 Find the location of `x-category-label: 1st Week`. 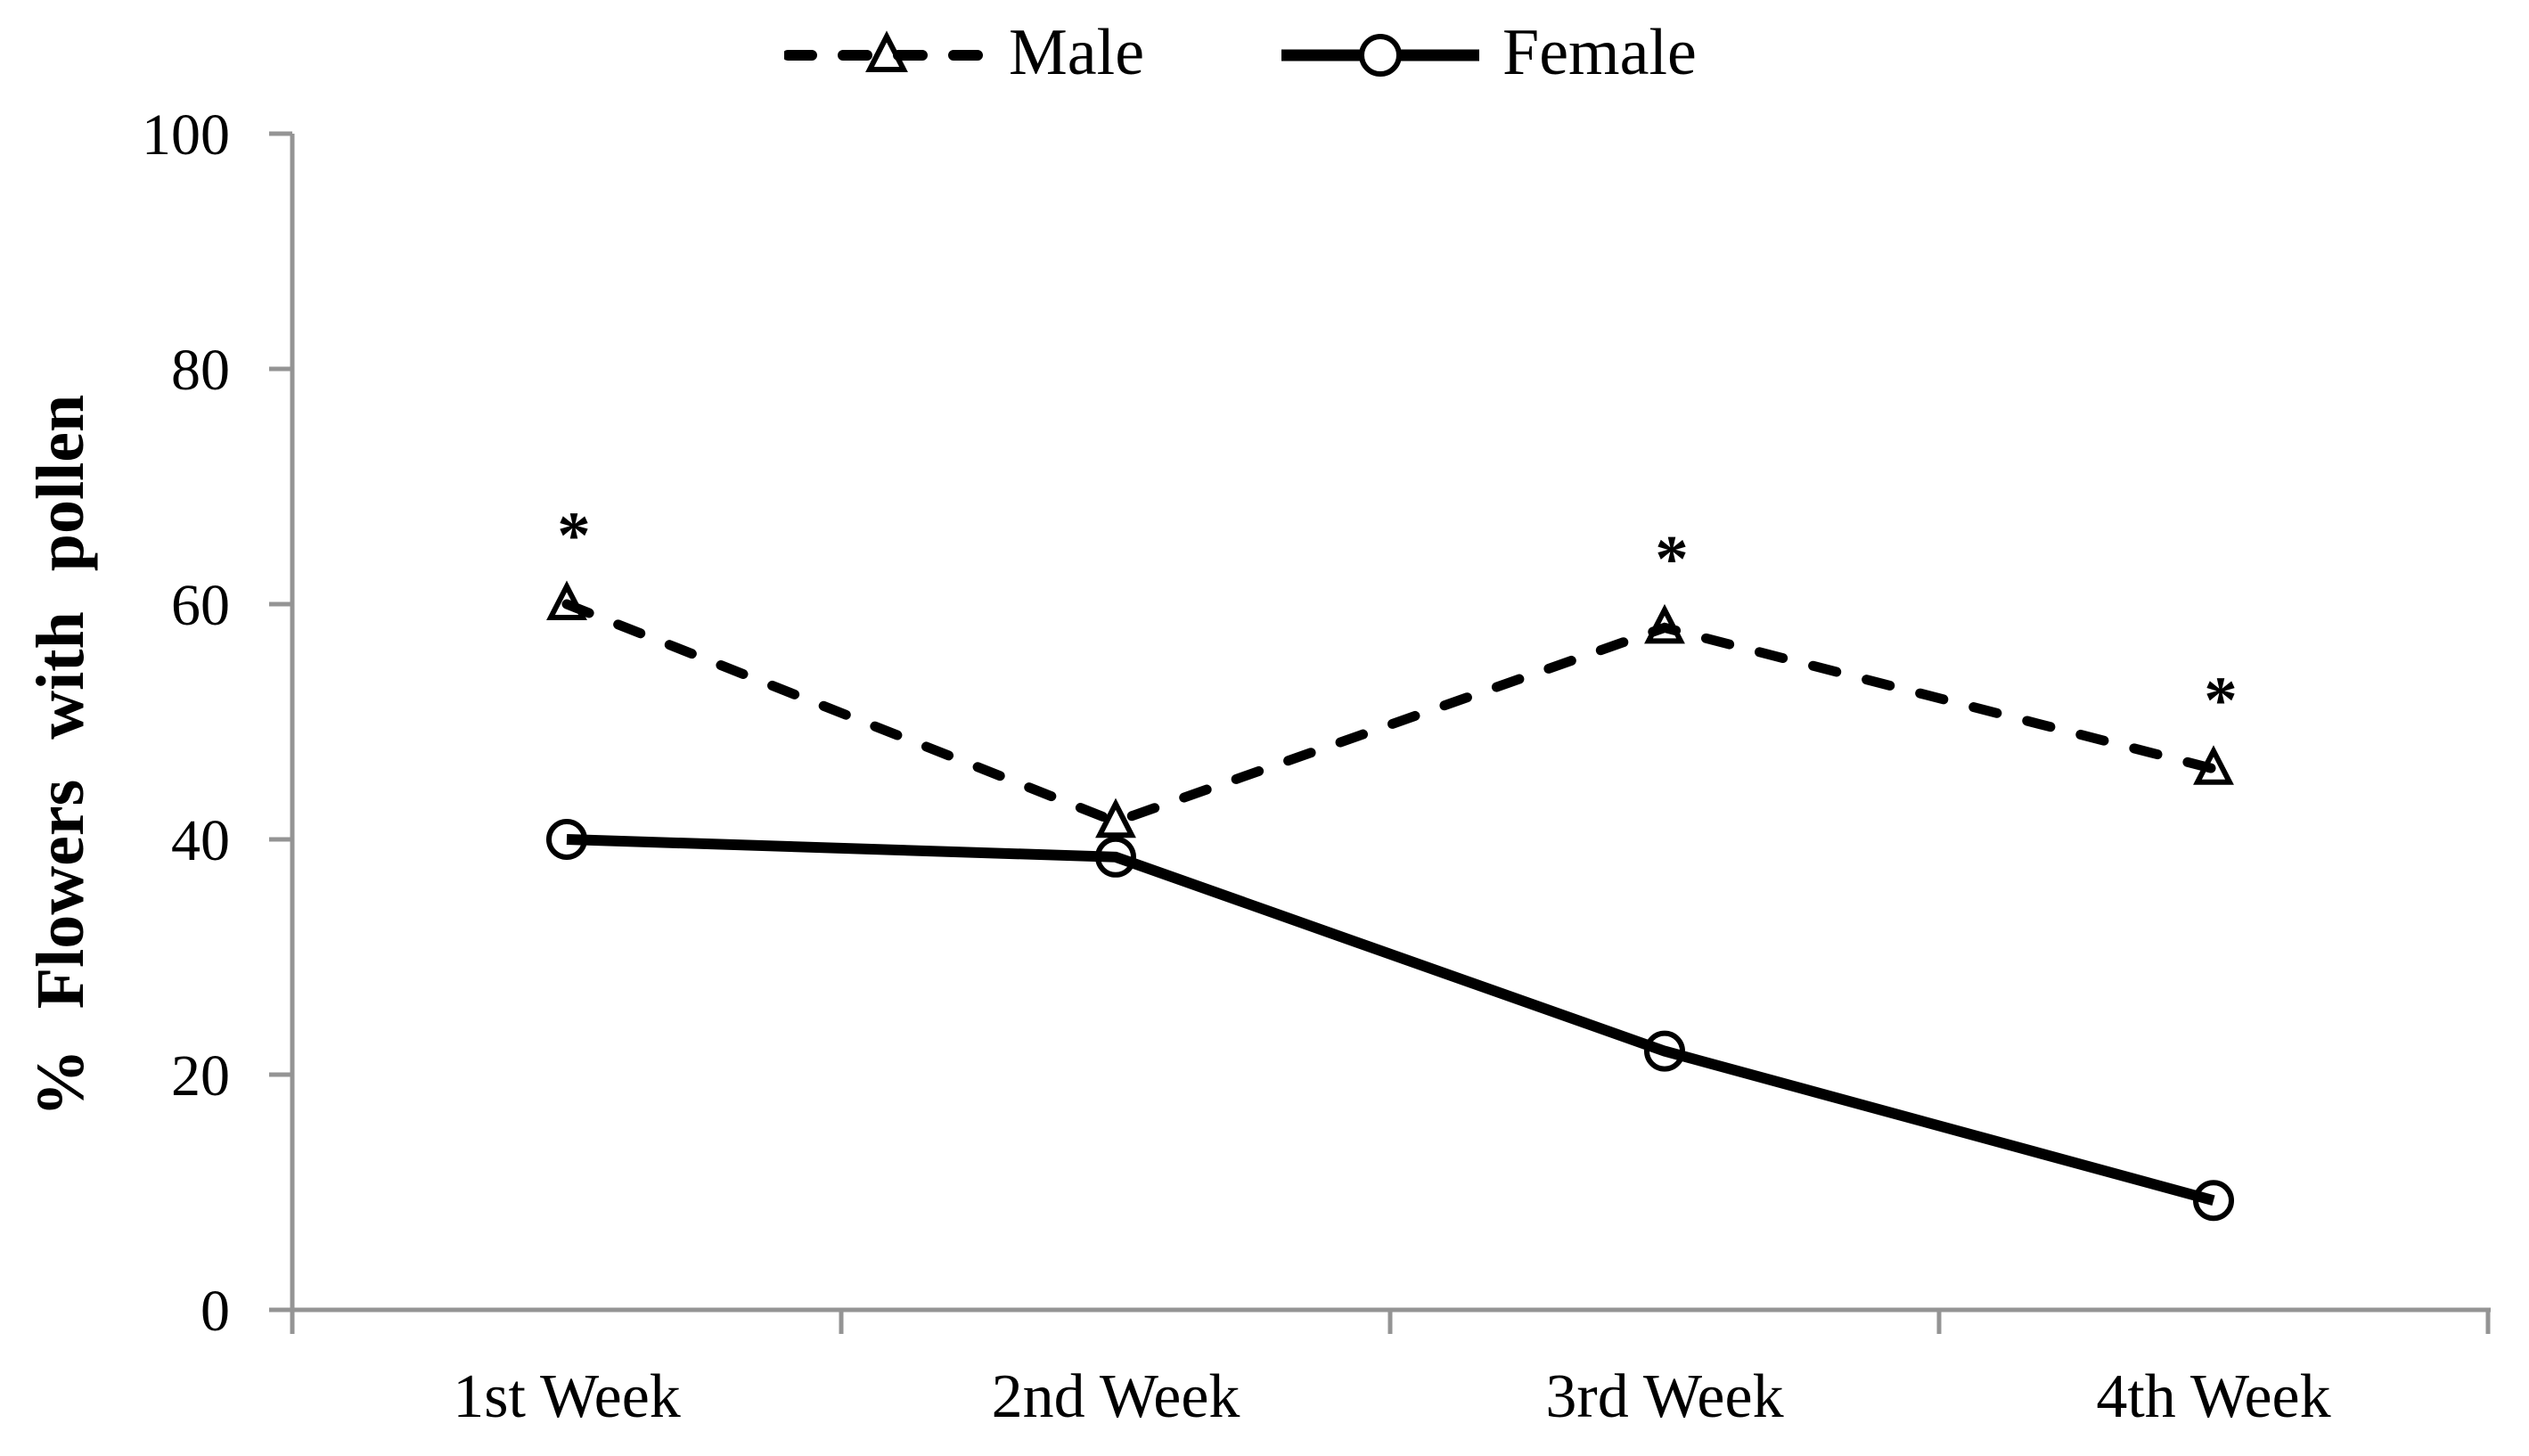

x-category-label: 1st Week is located at coordinates (567, 1397).